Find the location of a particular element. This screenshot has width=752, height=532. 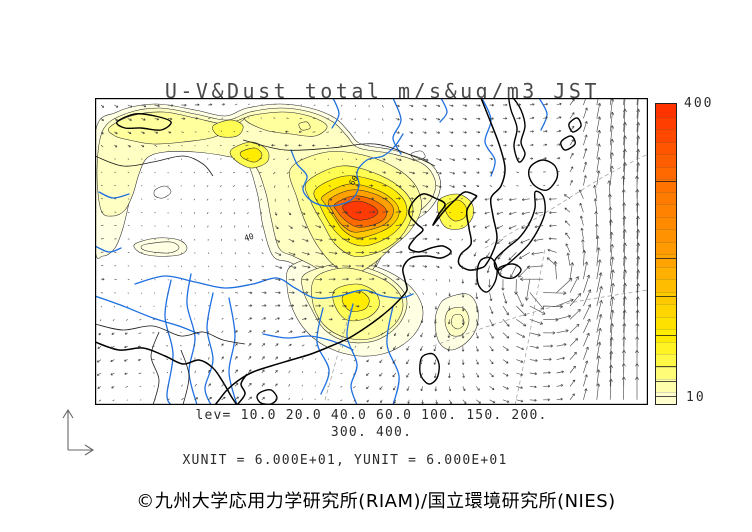

contour-levels-label-line1: lev= 10.0 20.0 40.0 60.0 100. 150. 200. is located at coordinates (371, 415).